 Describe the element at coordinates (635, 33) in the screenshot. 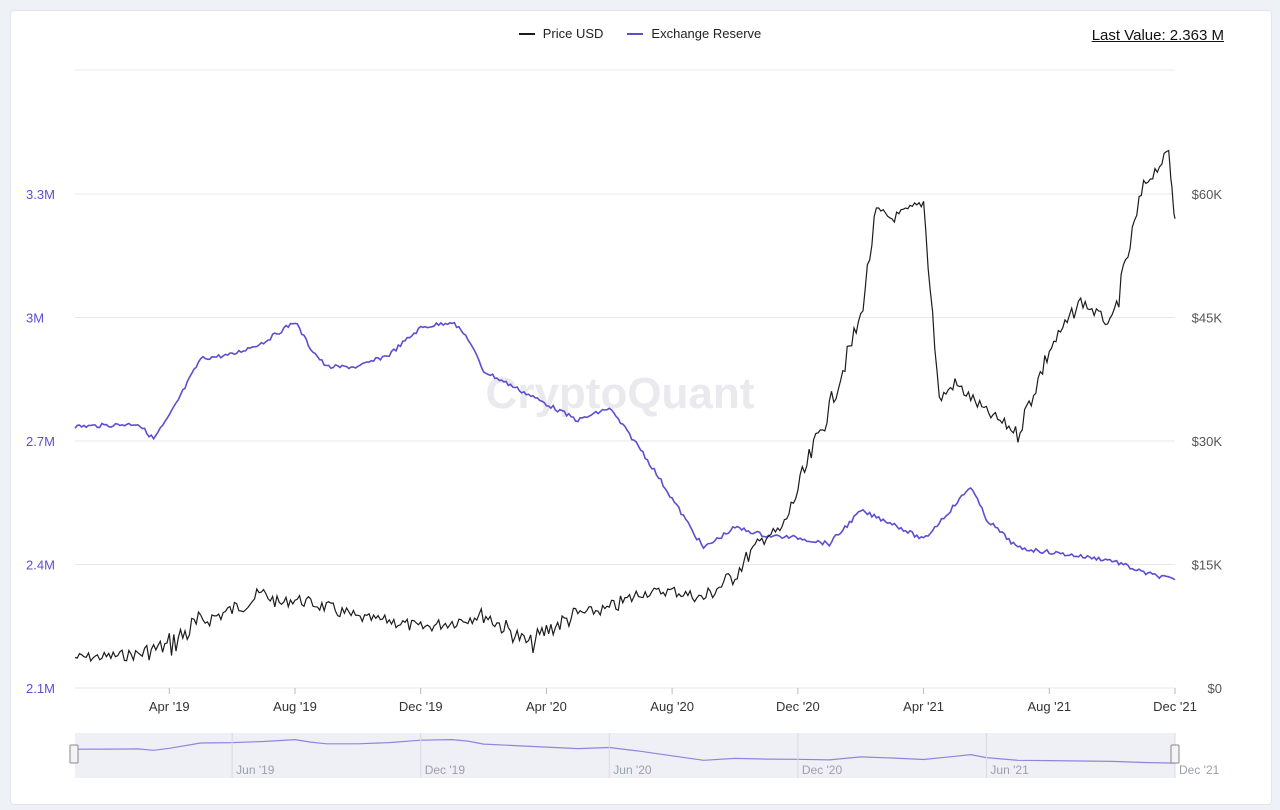

I see `legend-swatch-reserve` at that location.